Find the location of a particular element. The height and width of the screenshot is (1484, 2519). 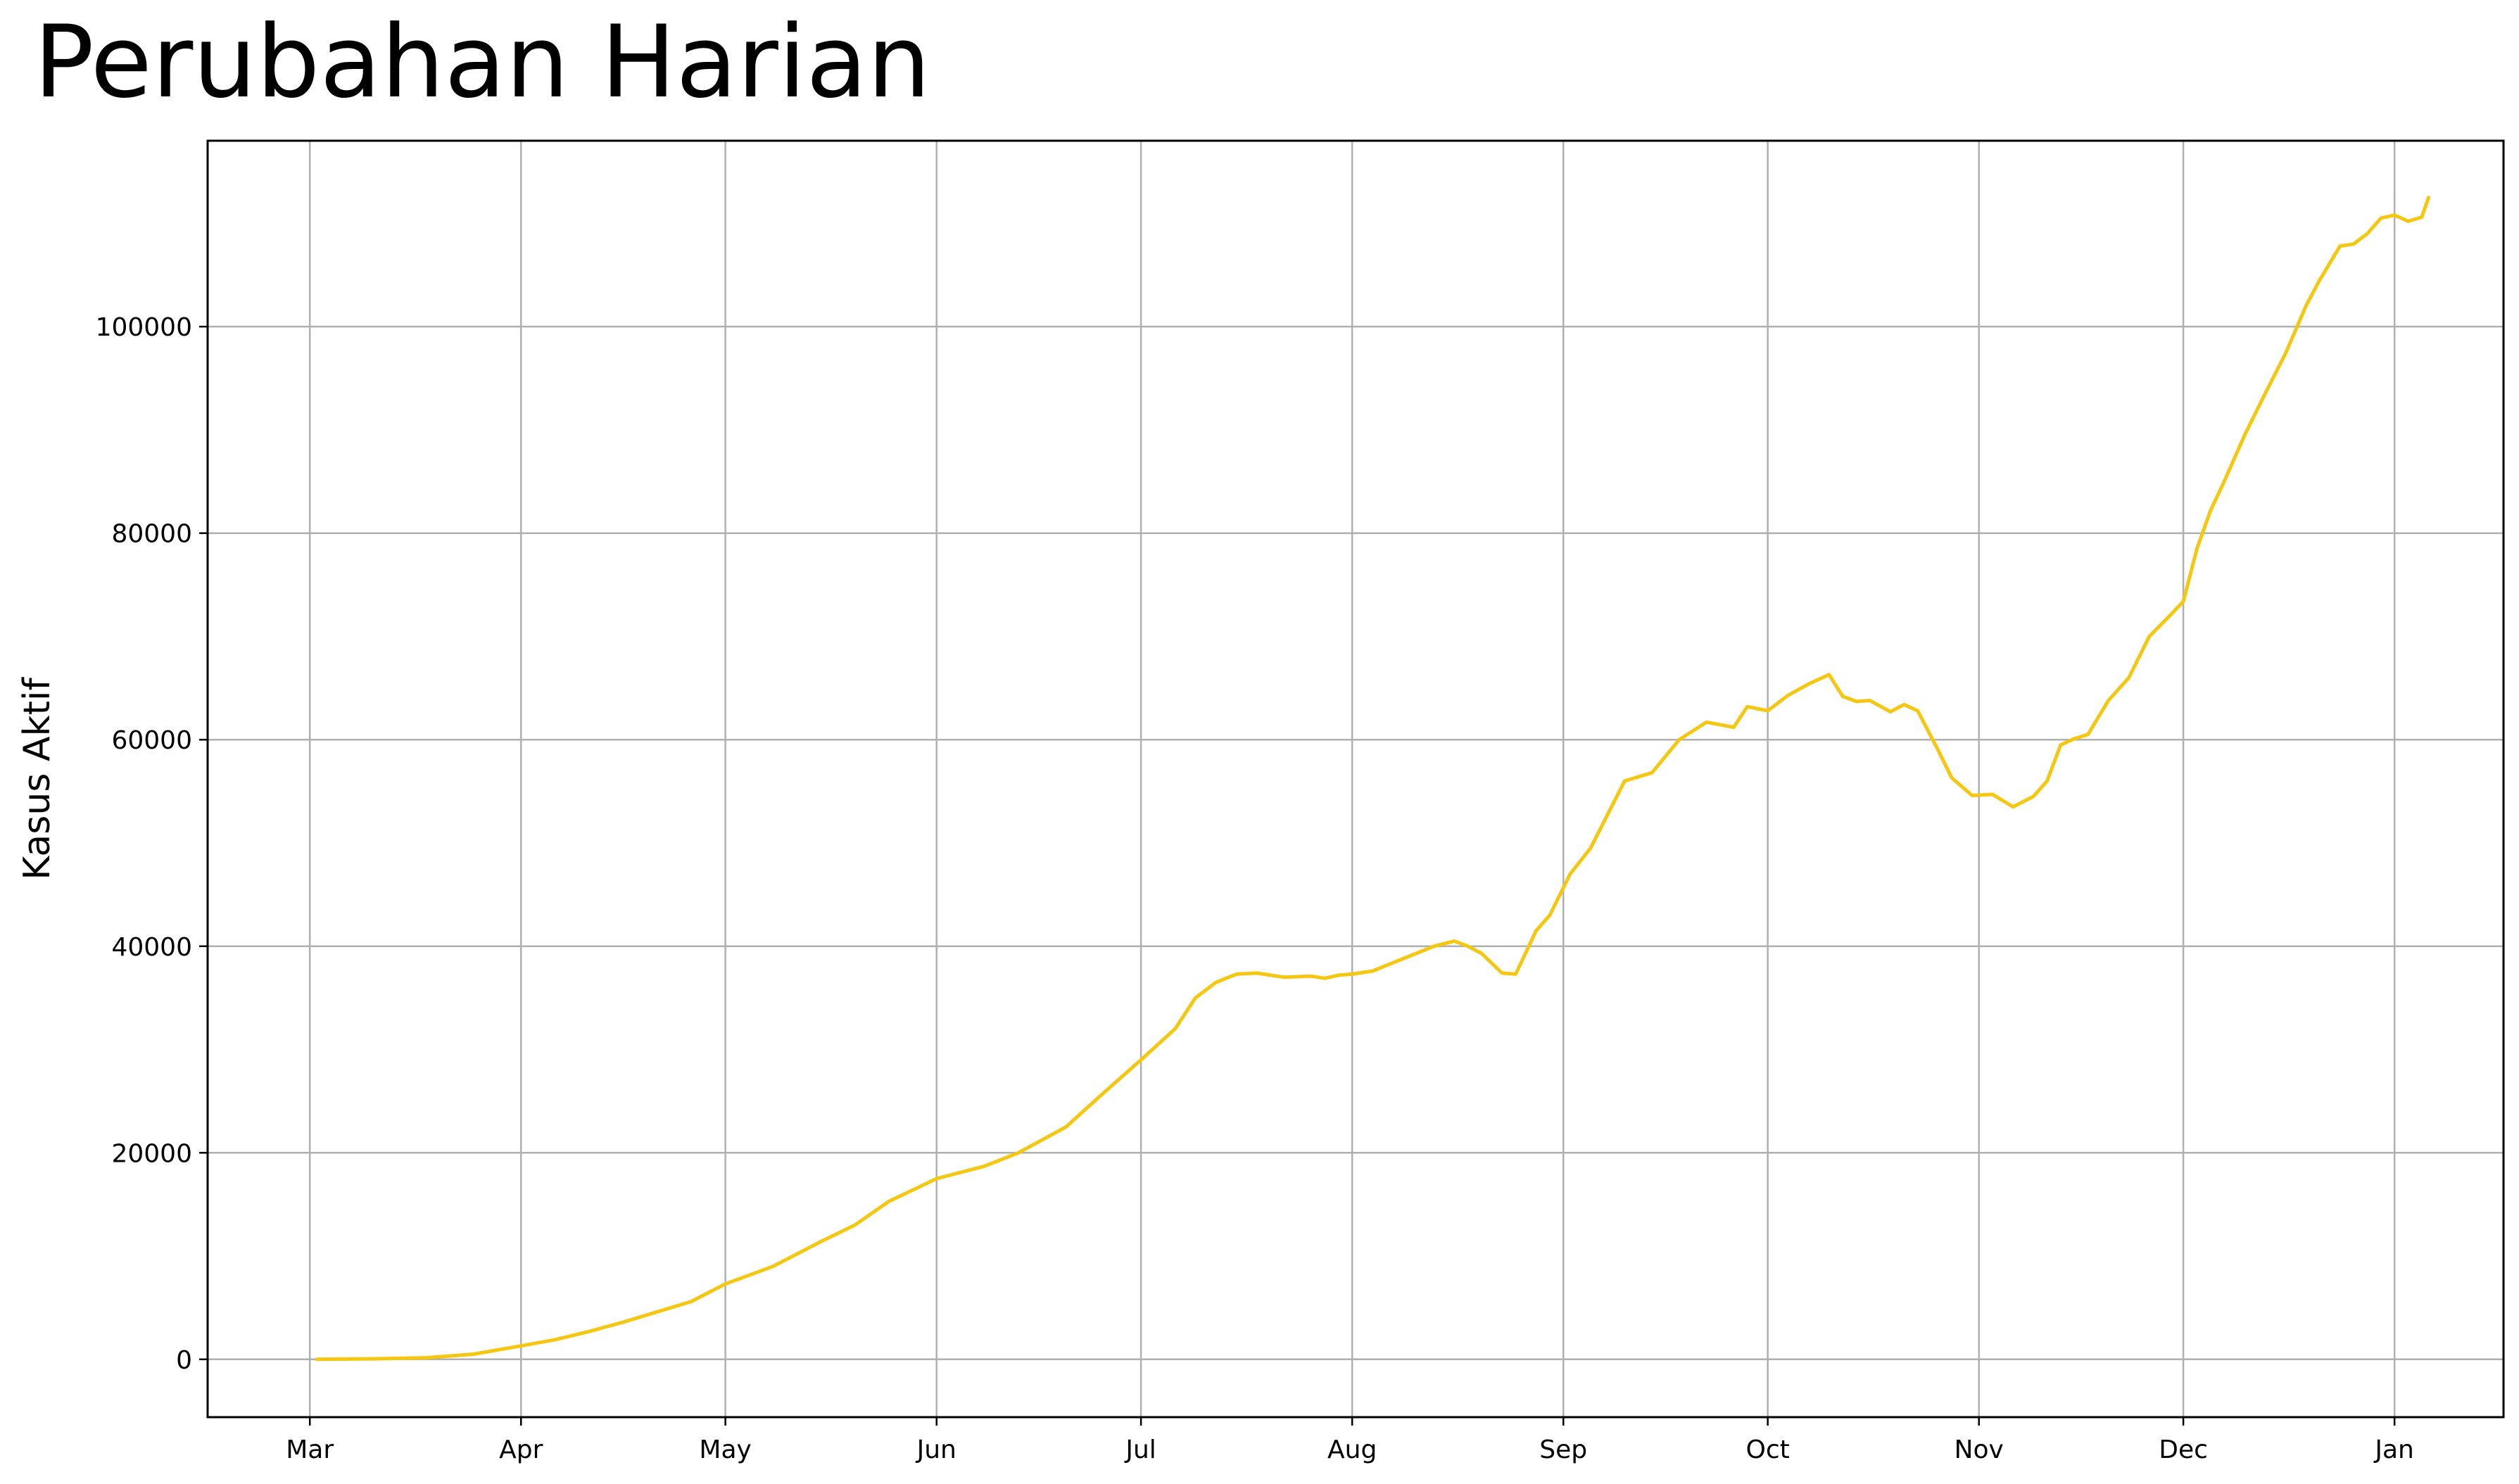

y-axis-label: Kasus Aktif is located at coordinates (37, 778).